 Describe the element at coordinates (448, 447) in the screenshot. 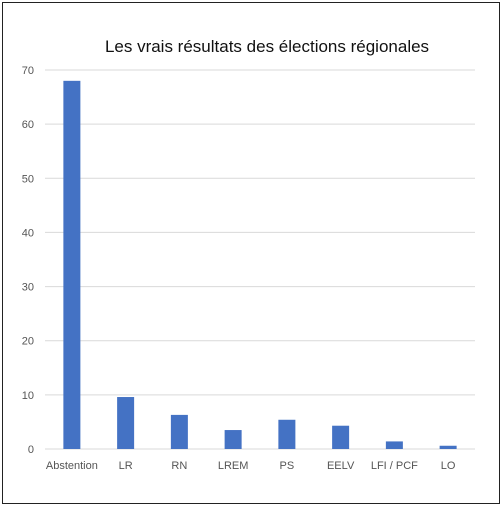

I see `bar-lo` at that location.